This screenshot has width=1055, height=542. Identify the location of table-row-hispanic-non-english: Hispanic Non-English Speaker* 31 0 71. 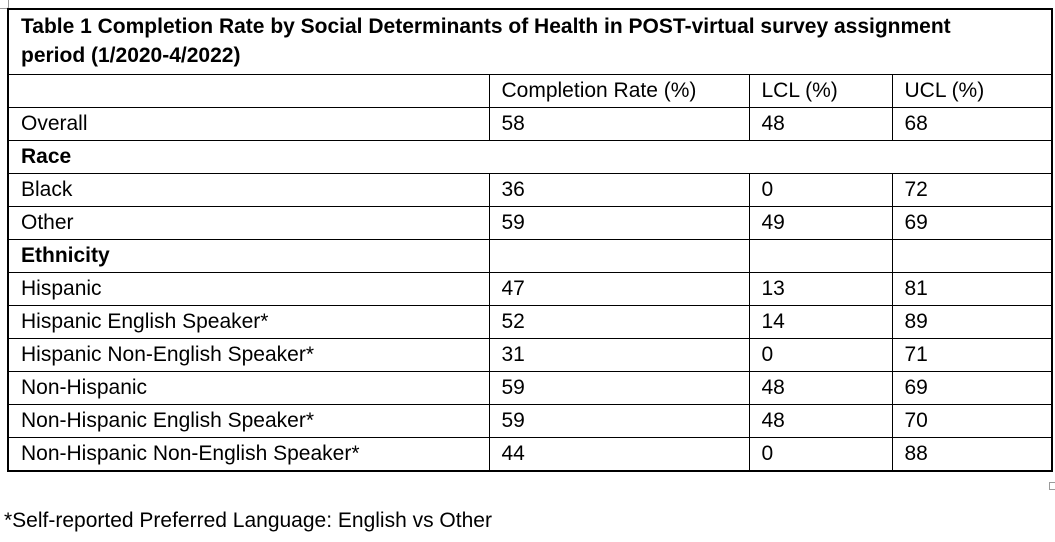
(530, 355).